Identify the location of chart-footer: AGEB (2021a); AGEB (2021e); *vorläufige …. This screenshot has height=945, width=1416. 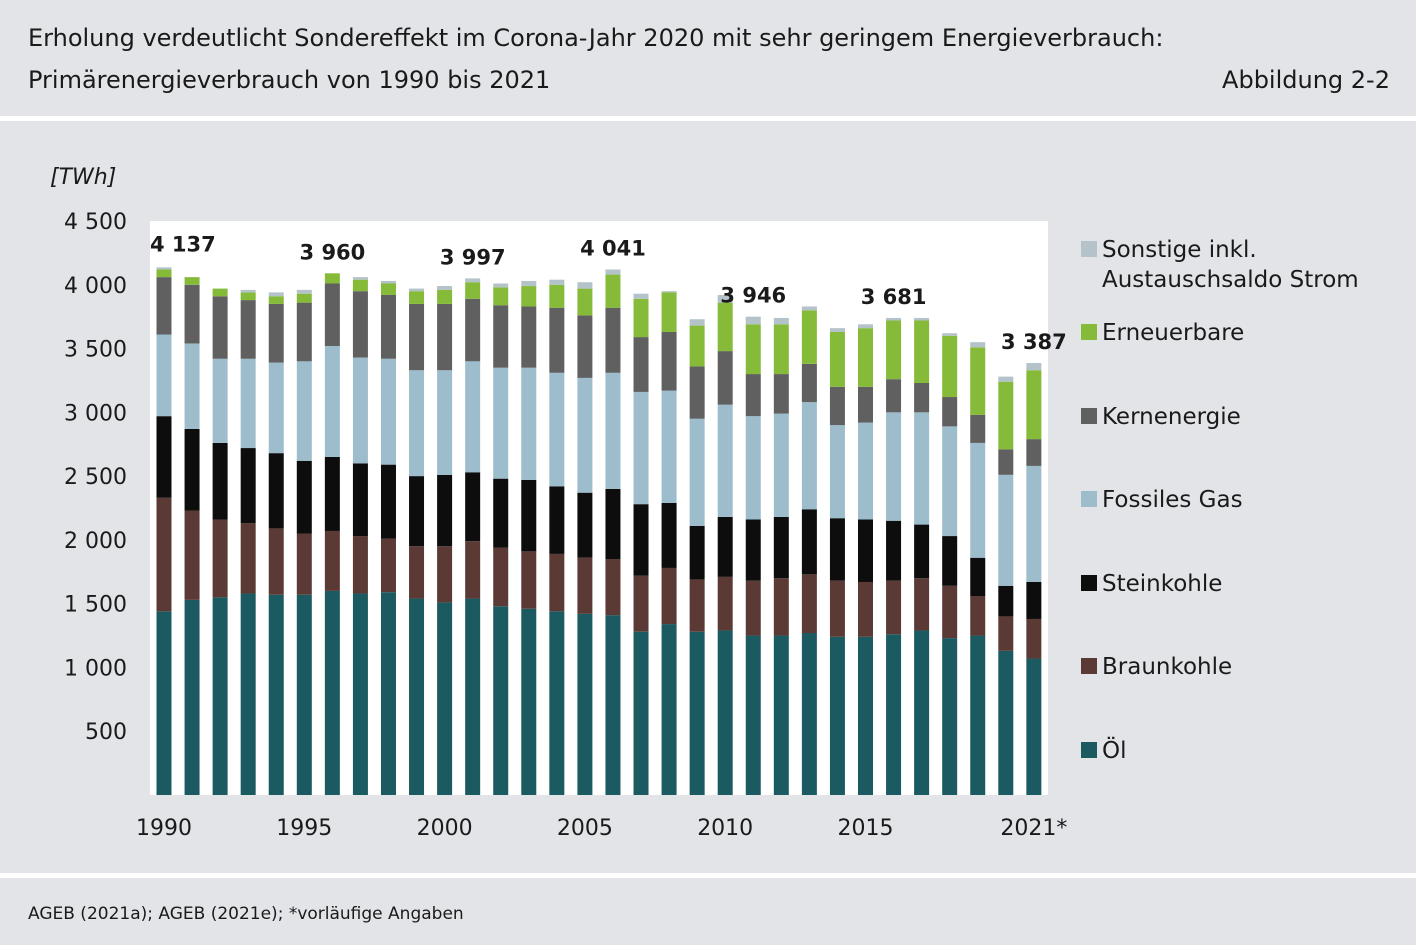
(708, 911).